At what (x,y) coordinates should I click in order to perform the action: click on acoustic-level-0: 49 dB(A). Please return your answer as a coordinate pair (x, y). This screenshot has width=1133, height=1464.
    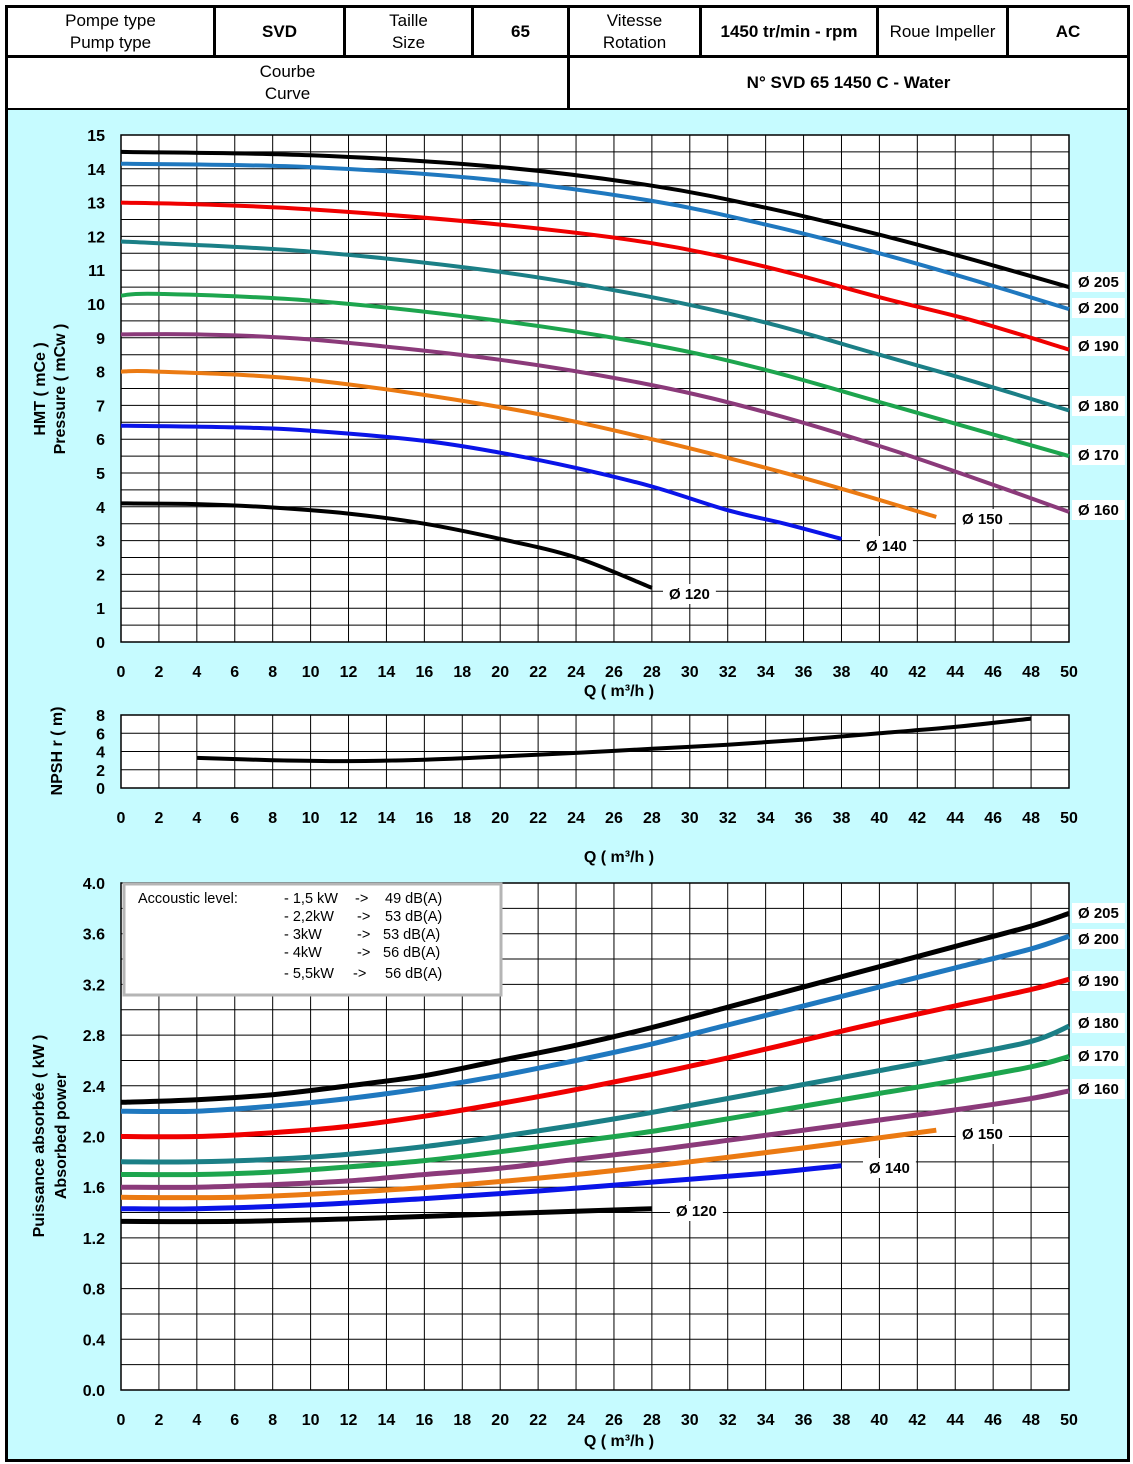
    Looking at the image, I should click on (413, 899).